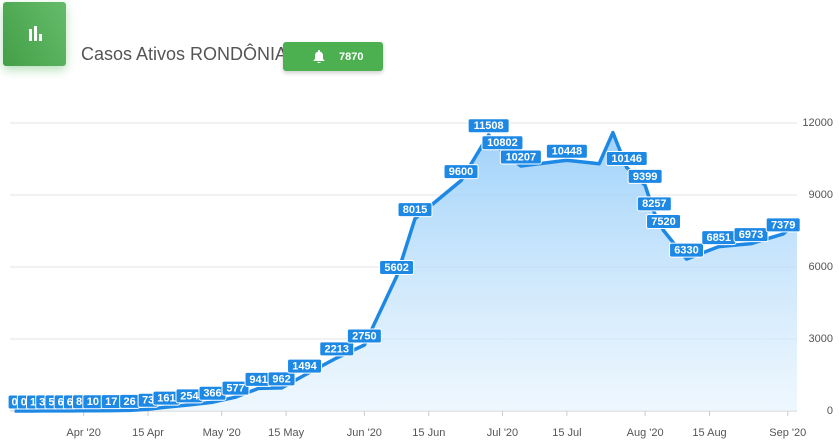  What do you see at coordinates (42, 402) in the screenshot?
I see `data-label-text: 3` at bounding box center [42, 402].